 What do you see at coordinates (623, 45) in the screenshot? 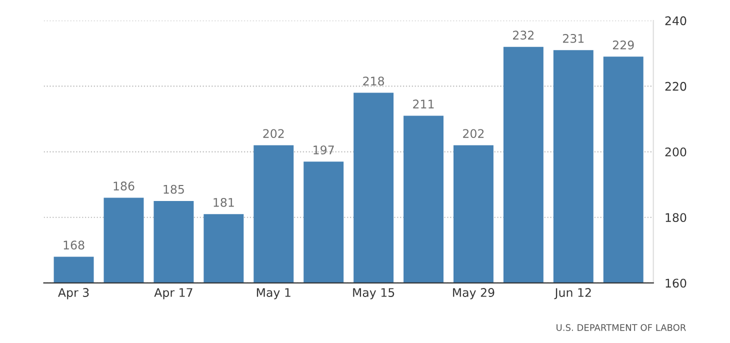
I see `data-label: 229` at bounding box center [623, 45].